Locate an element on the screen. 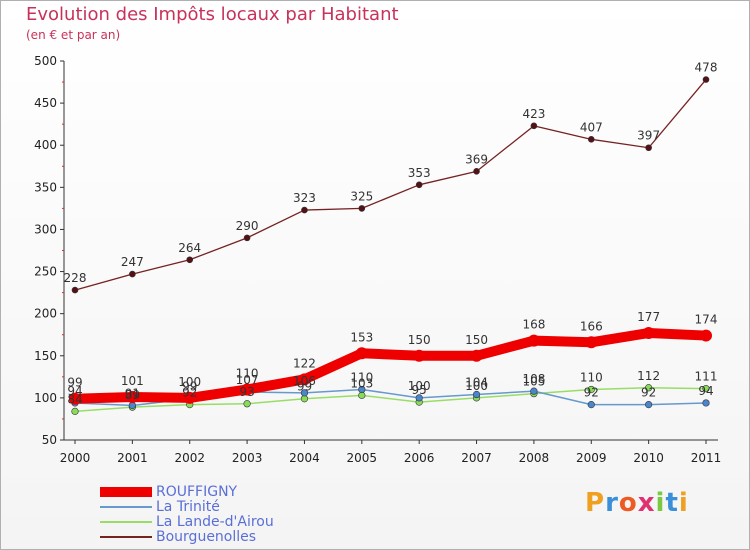 This screenshot has height=550, width=750. data-label: 99 is located at coordinates (304, 387).